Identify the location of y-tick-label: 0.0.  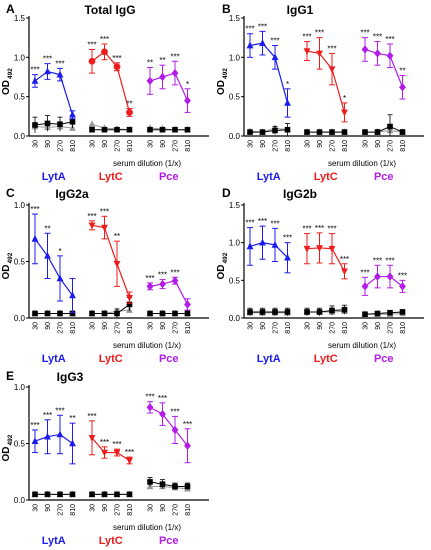
(20, 318).